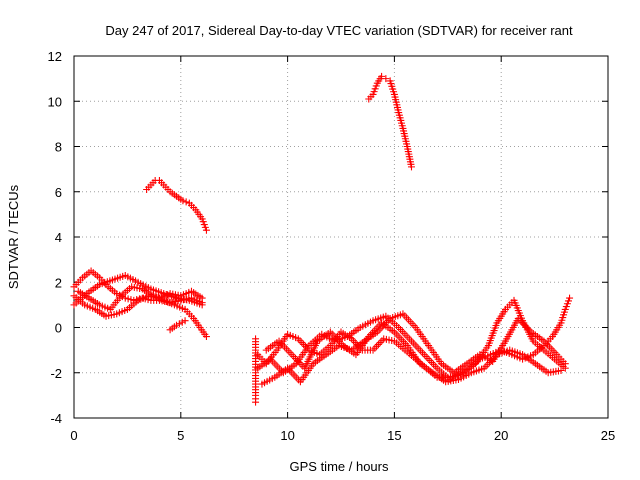 The image size is (640, 480). What do you see at coordinates (390, 121) in the screenshot?
I see `series-high` at bounding box center [390, 121].